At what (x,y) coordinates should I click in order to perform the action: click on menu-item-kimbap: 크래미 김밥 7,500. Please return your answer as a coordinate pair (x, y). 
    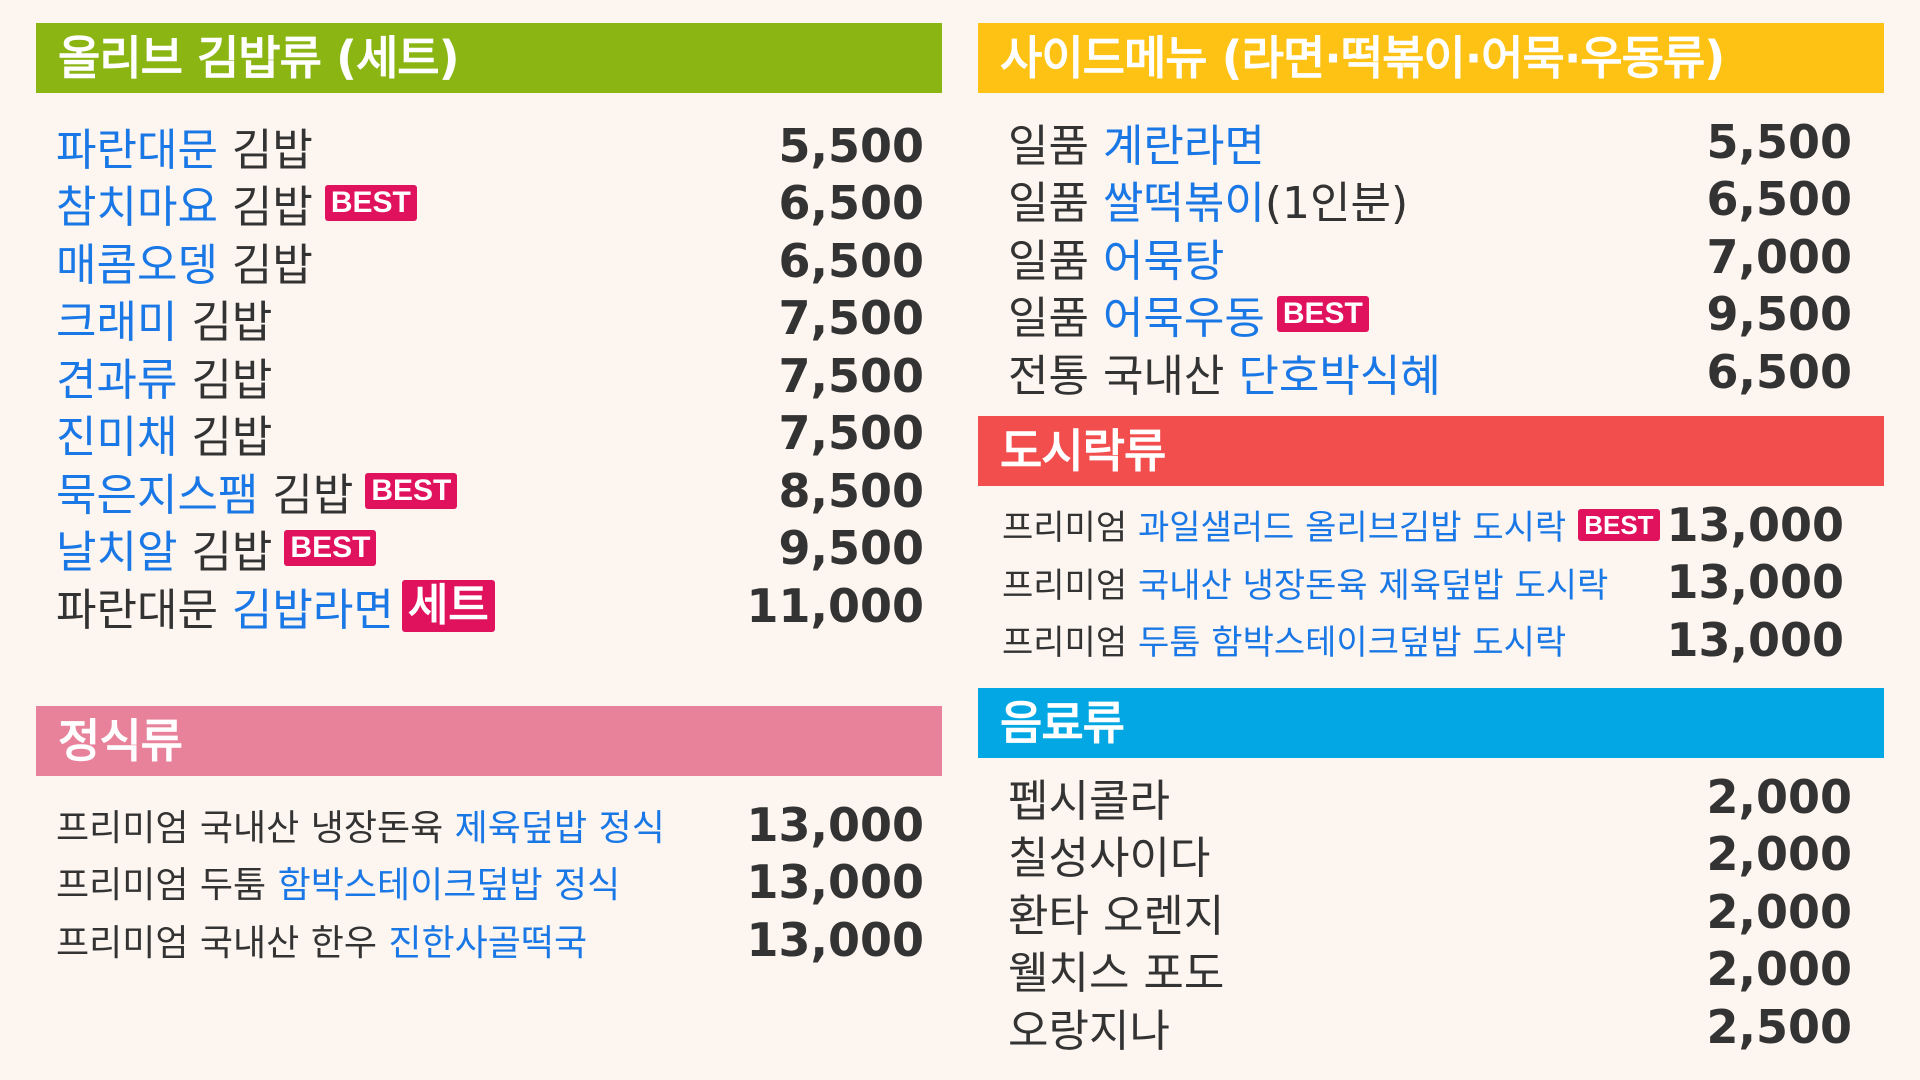
    Looking at the image, I should click on (490, 319).